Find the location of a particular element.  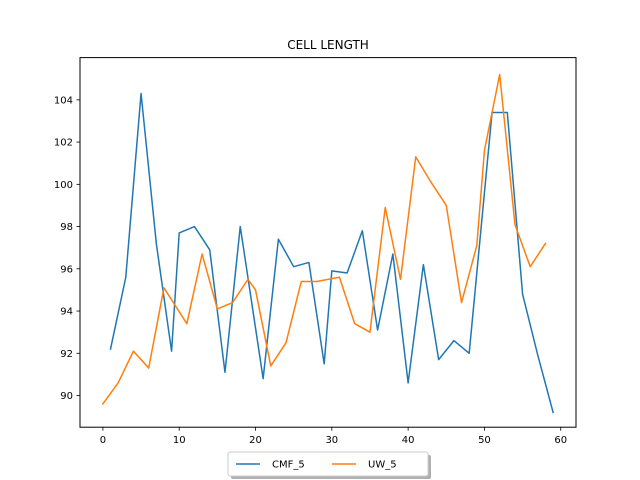

y-tick-label: 100 is located at coordinates (63, 185).